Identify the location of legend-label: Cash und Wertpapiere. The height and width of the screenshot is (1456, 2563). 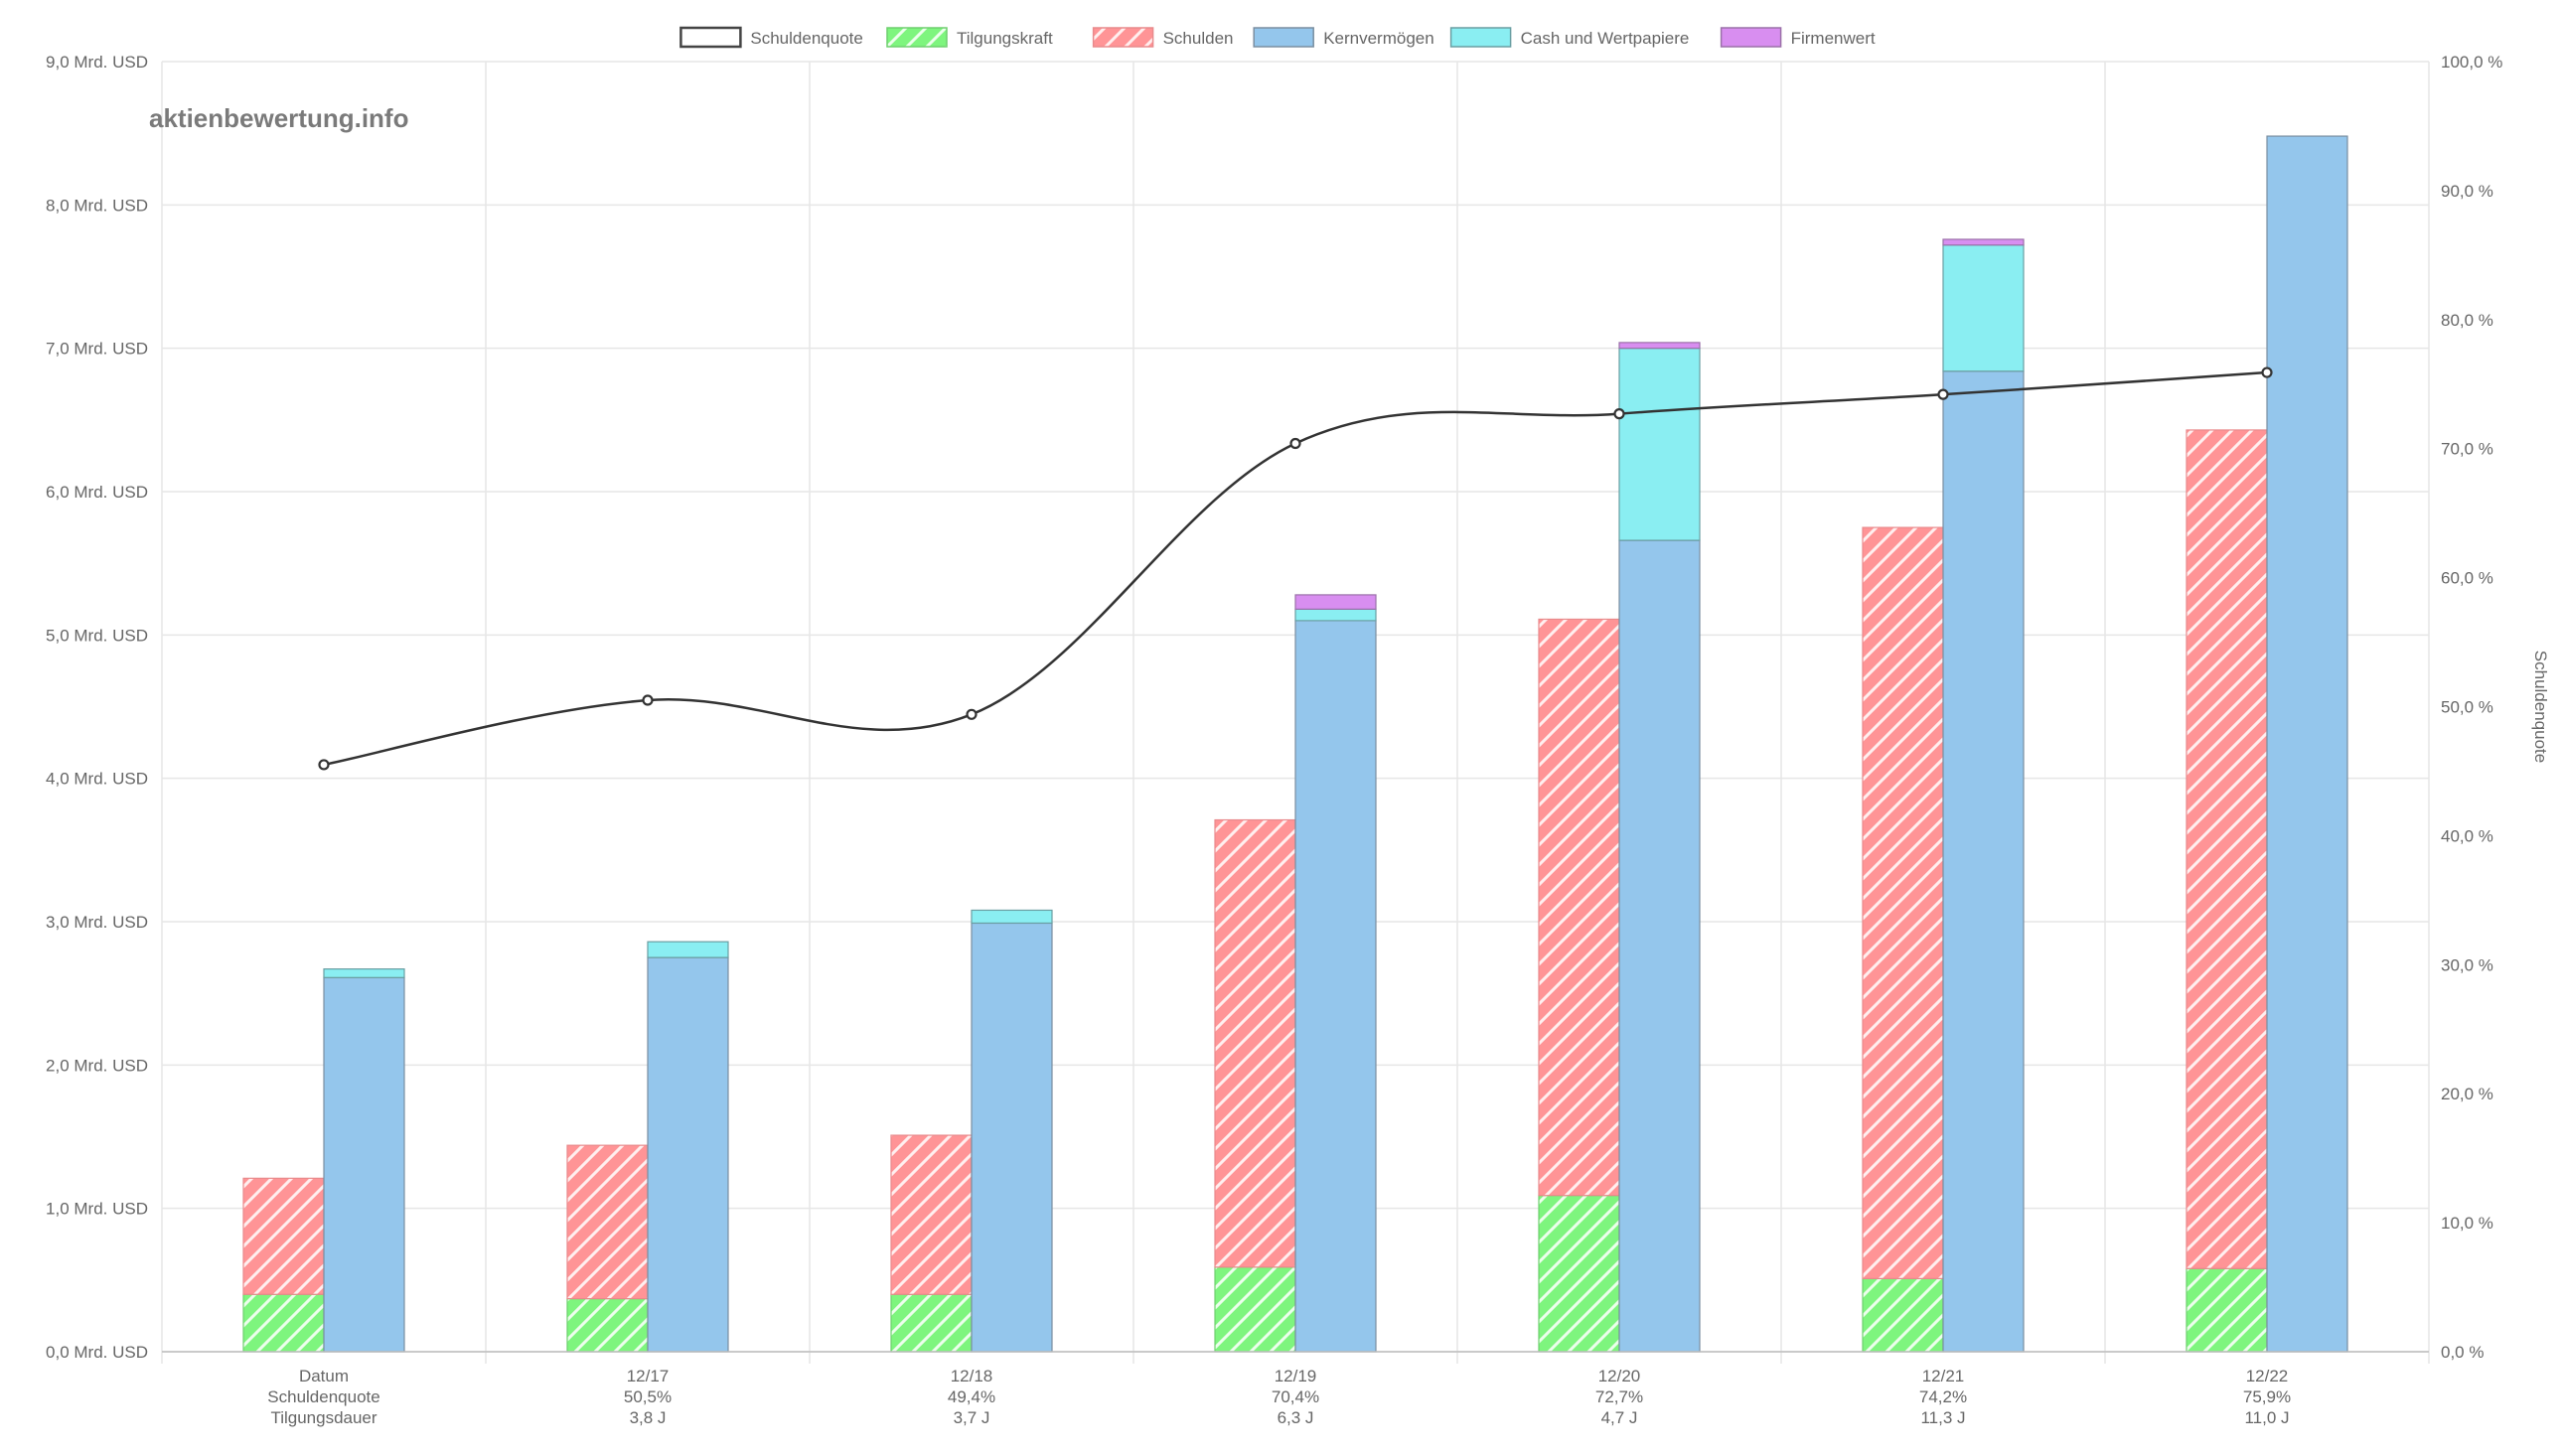
(1605, 38).